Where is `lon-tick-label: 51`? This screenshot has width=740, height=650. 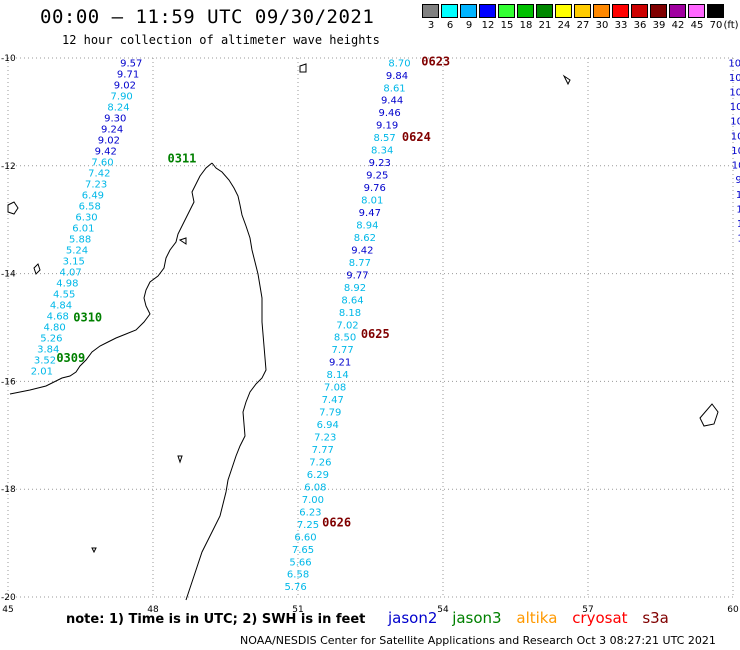
lon-tick-label: 51 is located at coordinates (297, 610).